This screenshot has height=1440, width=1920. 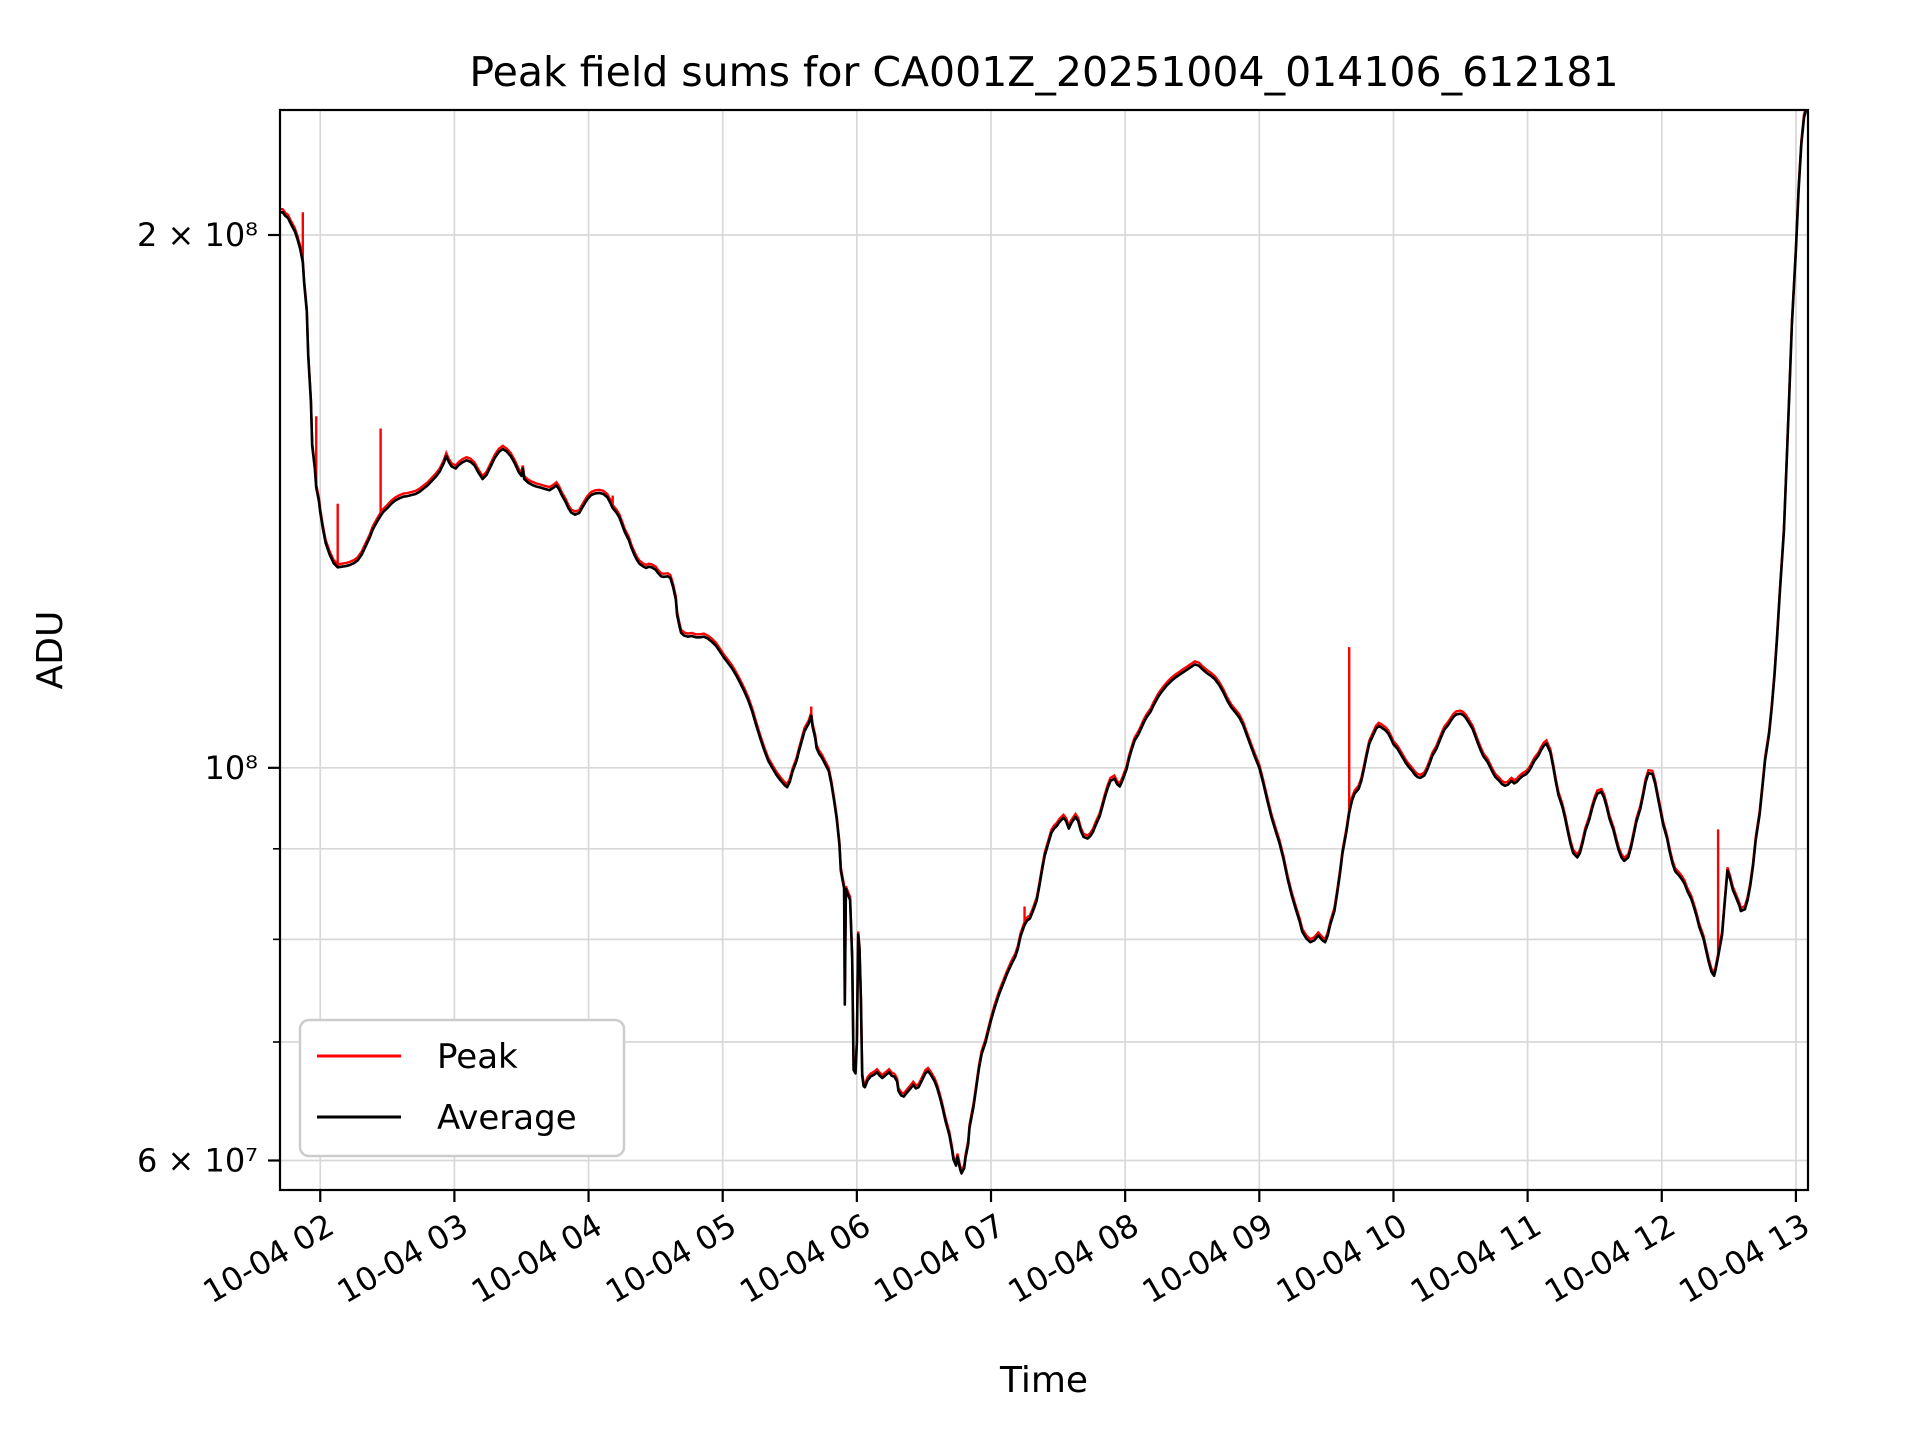 I want to click on y-tick-label: 2 × 10⁸, so click(x=197, y=235).